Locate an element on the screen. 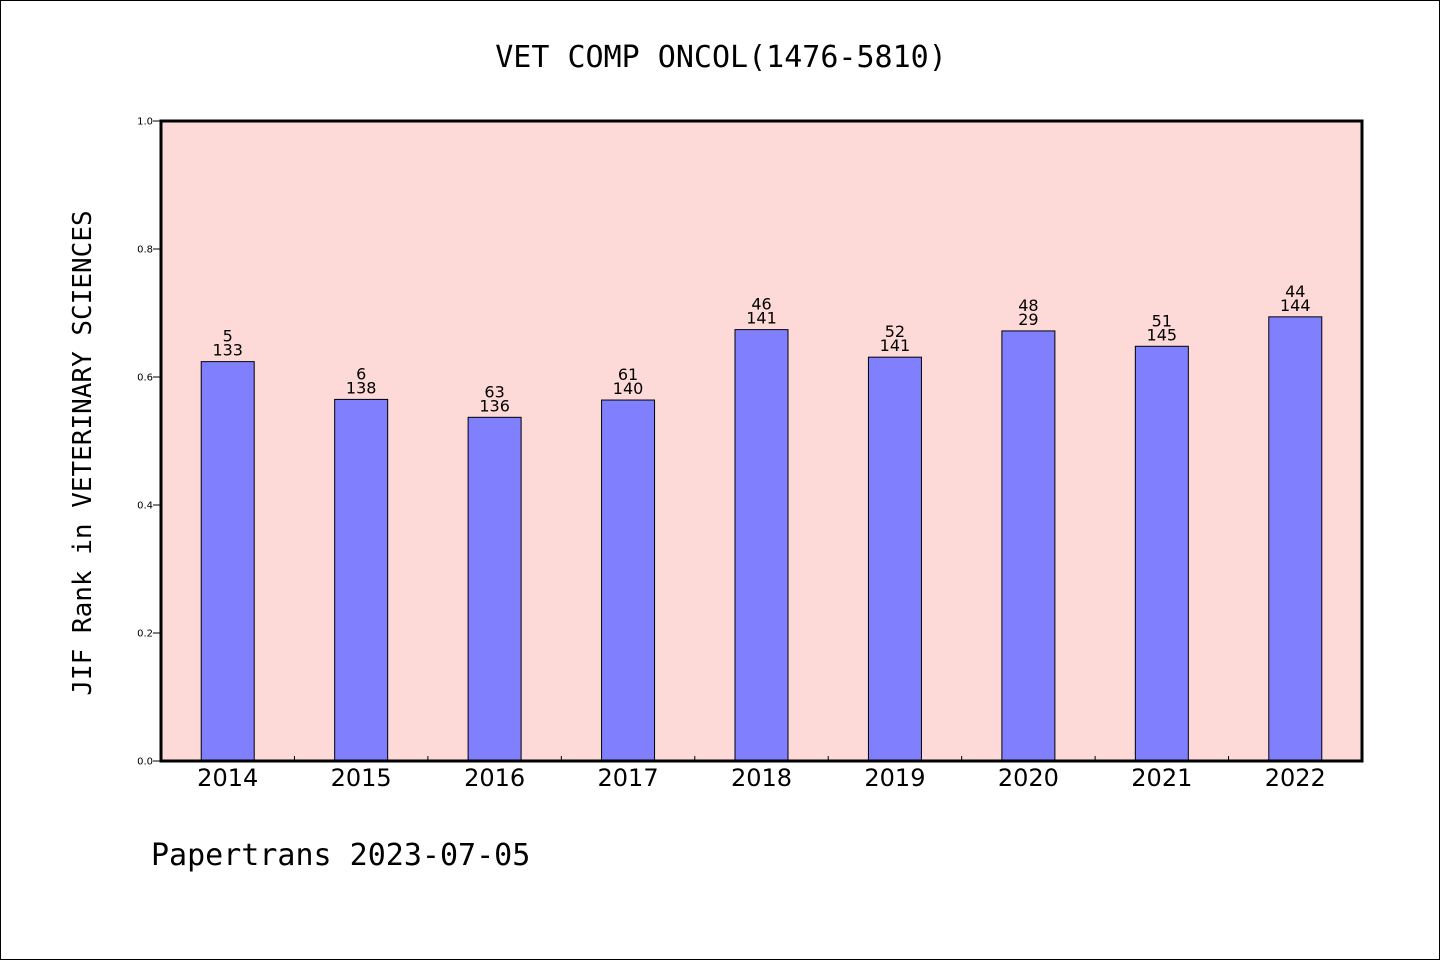  x-tick-label: 2019 is located at coordinates (894, 778).